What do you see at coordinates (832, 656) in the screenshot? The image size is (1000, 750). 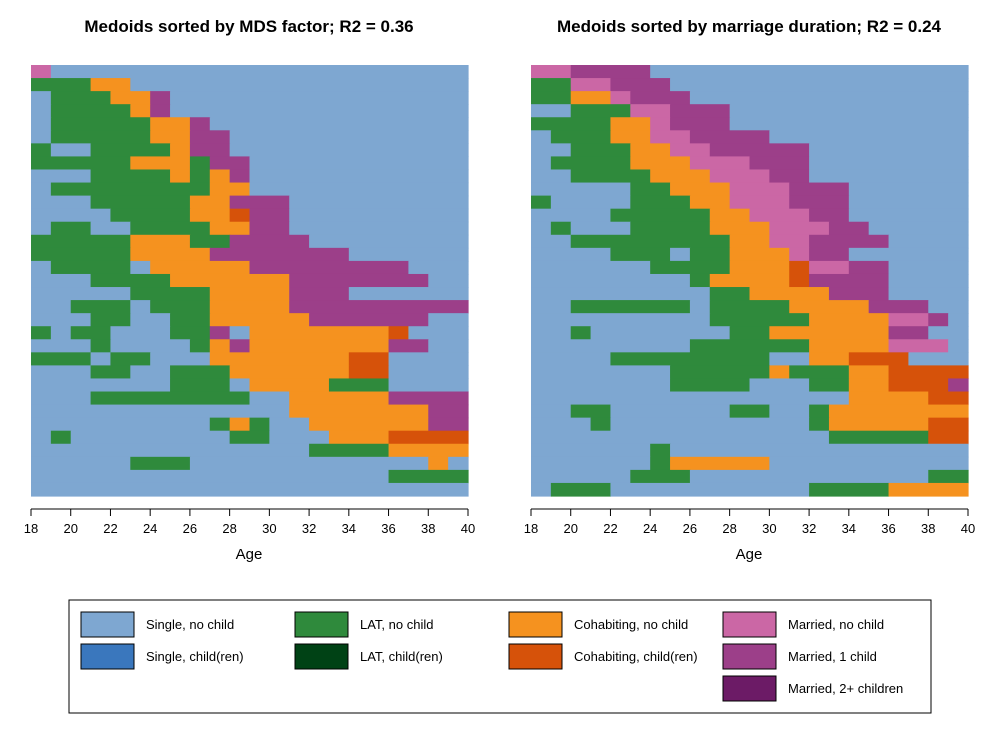 I see `legend-label: Married, 1 child` at bounding box center [832, 656].